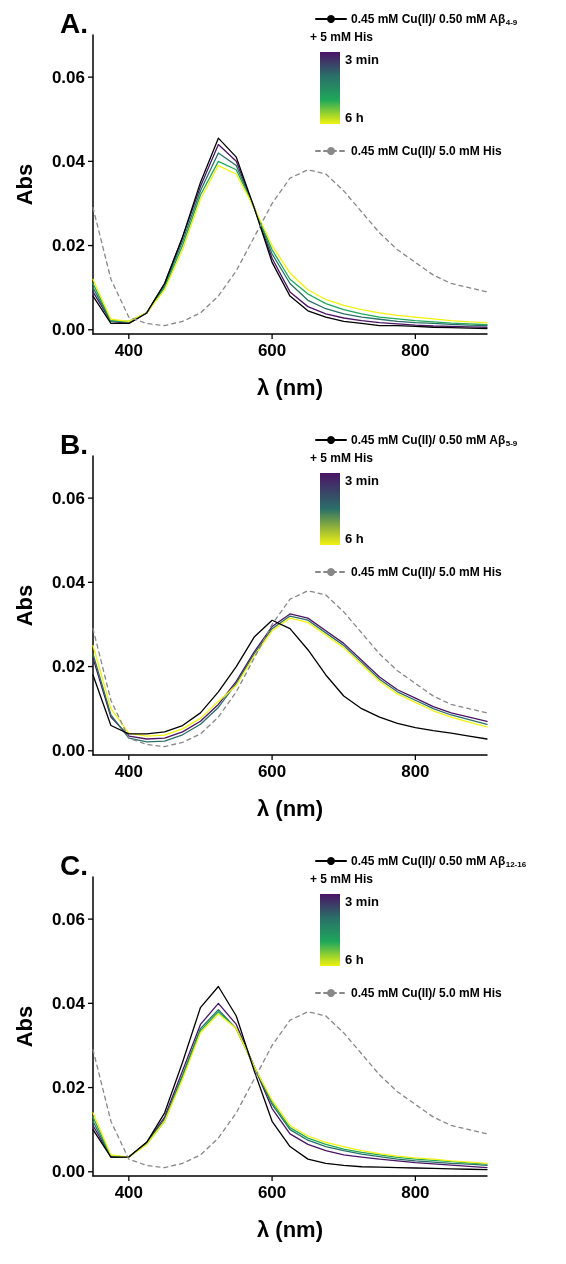  What do you see at coordinates (74, 444) in the screenshot?
I see `chart-title: B.` at bounding box center [74, 444].